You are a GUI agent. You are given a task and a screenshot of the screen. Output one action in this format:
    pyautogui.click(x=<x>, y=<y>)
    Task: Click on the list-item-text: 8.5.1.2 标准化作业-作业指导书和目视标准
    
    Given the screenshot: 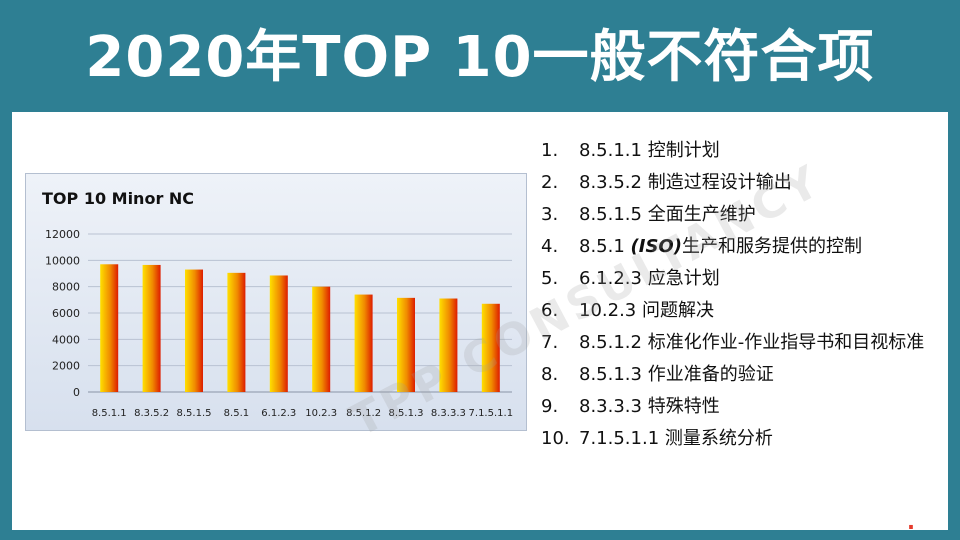 What is the action you would take?
    pyautogui.click(x=765, y=342)
    